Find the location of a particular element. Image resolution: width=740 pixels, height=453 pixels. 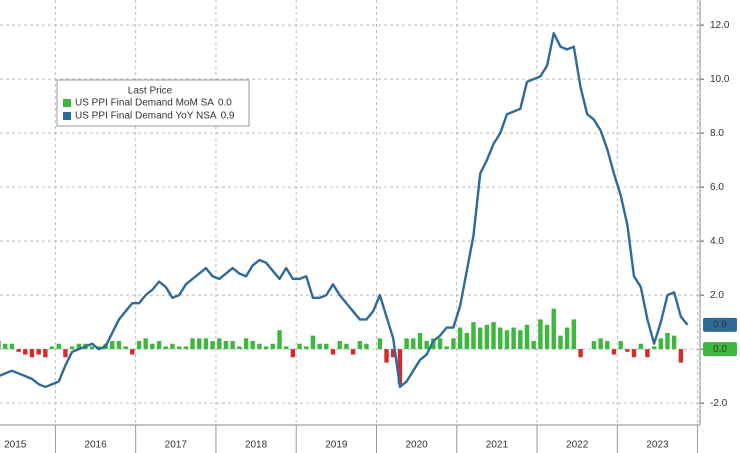

legend-title: Last Price is located at coordinates (150, 91).